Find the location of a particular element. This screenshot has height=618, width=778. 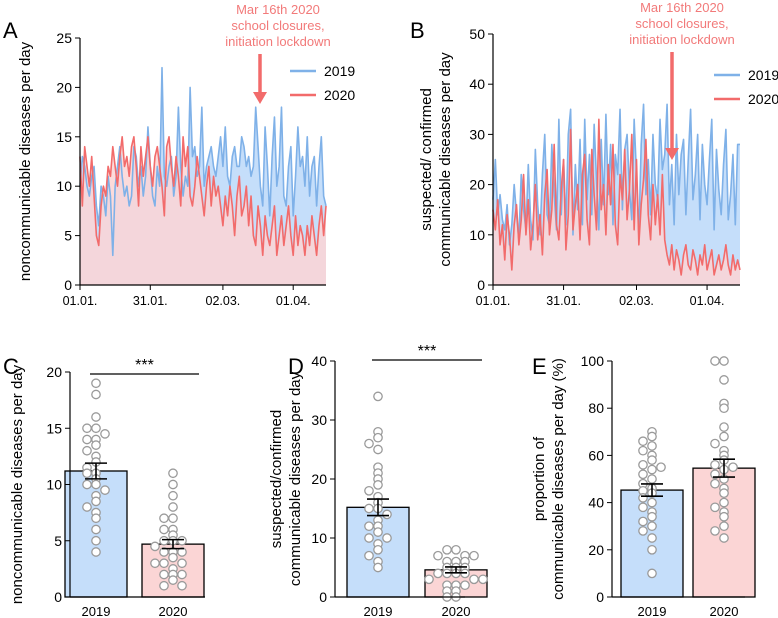

legend-label-2020: 2020 is located at coordinates (763, 99).